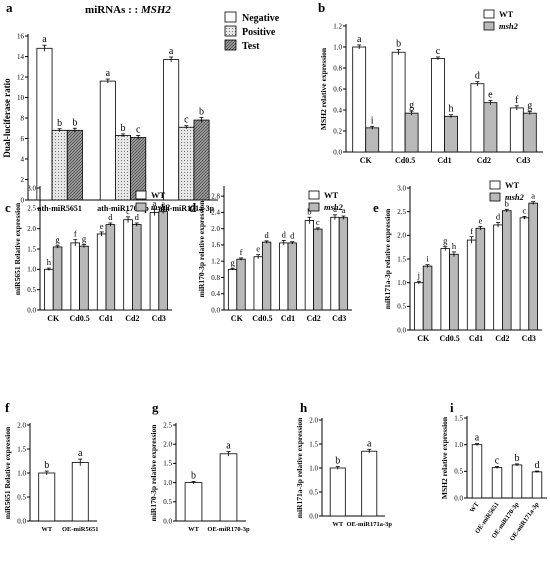 Image resolution: width=550 pixels, height=572 pixels. What do you see at coordinates (251, 46) in the screenshot?
I see `legend-entry: Test` at bounding box center [251, 46].